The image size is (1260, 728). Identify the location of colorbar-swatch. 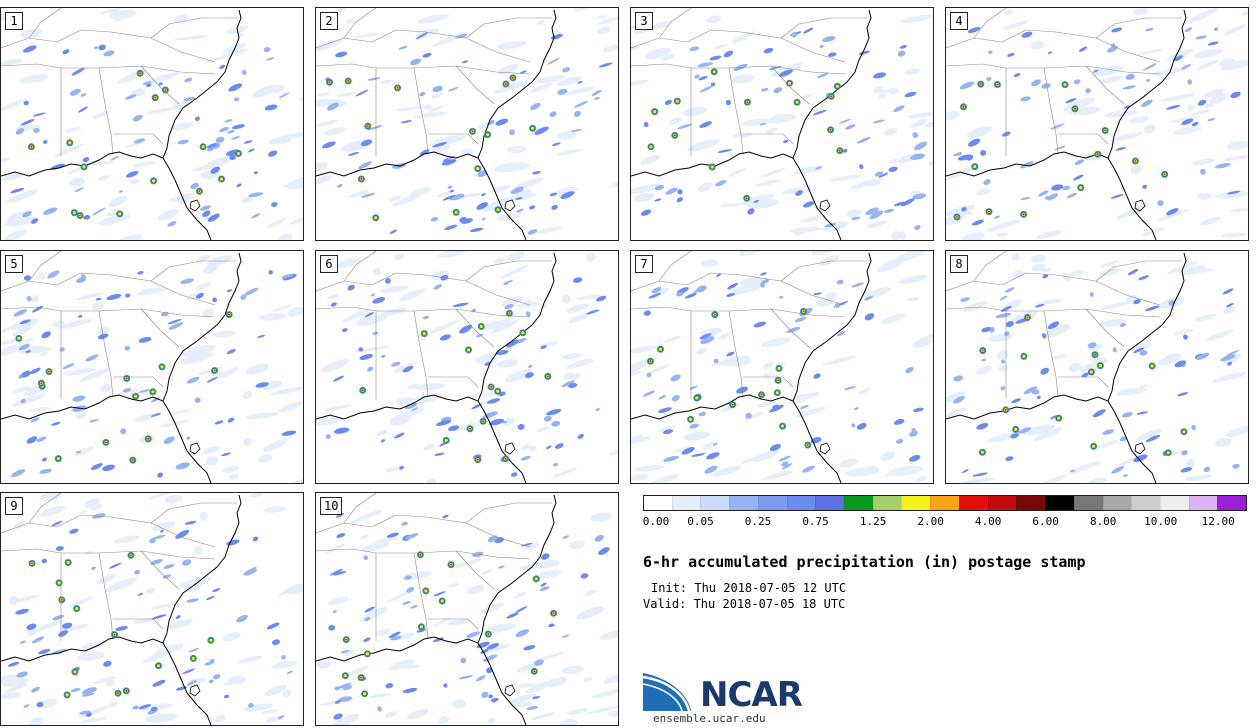
(658, 503).